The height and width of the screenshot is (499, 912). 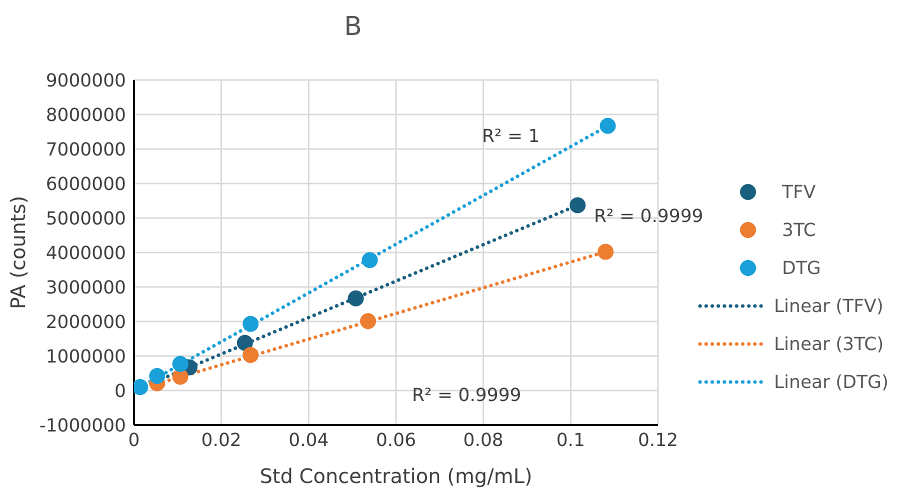 What do you see at coordinates (396, 440) in the screenshot?
I see `x-tick-label: 0.06` at bounding box center [396, 440].